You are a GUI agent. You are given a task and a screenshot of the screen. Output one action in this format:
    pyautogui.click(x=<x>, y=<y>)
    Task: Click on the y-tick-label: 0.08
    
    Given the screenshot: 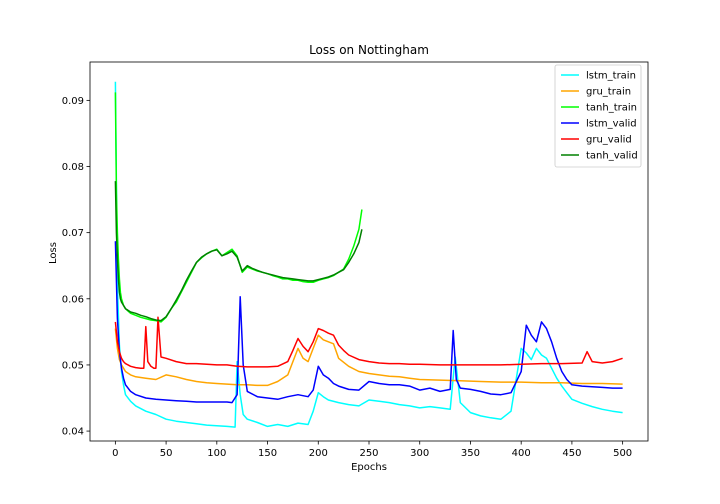 What is the action you would take?
    pyautogui.click(x=73, y=167)
    